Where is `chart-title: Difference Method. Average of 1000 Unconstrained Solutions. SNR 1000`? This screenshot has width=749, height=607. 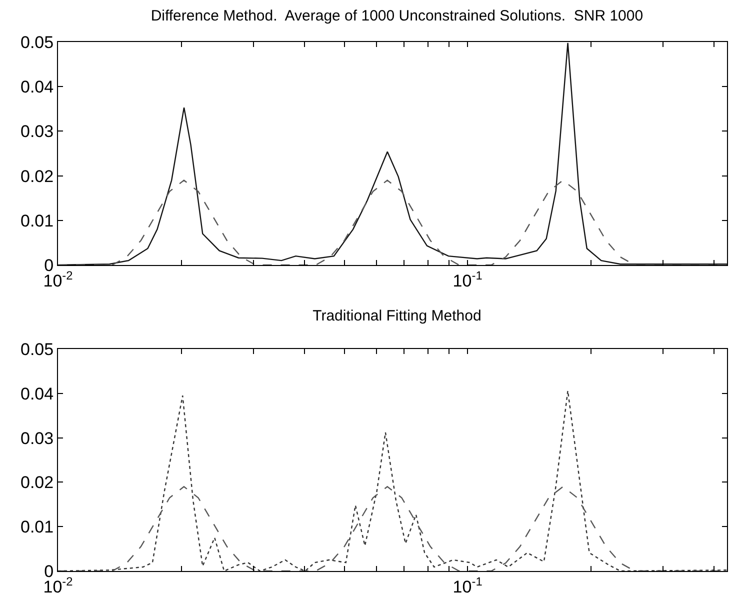
chart-title: Difference Method. Average of 1000 Unconstrained Solutions. SNR 1000 is located at coordinates (397, 16).